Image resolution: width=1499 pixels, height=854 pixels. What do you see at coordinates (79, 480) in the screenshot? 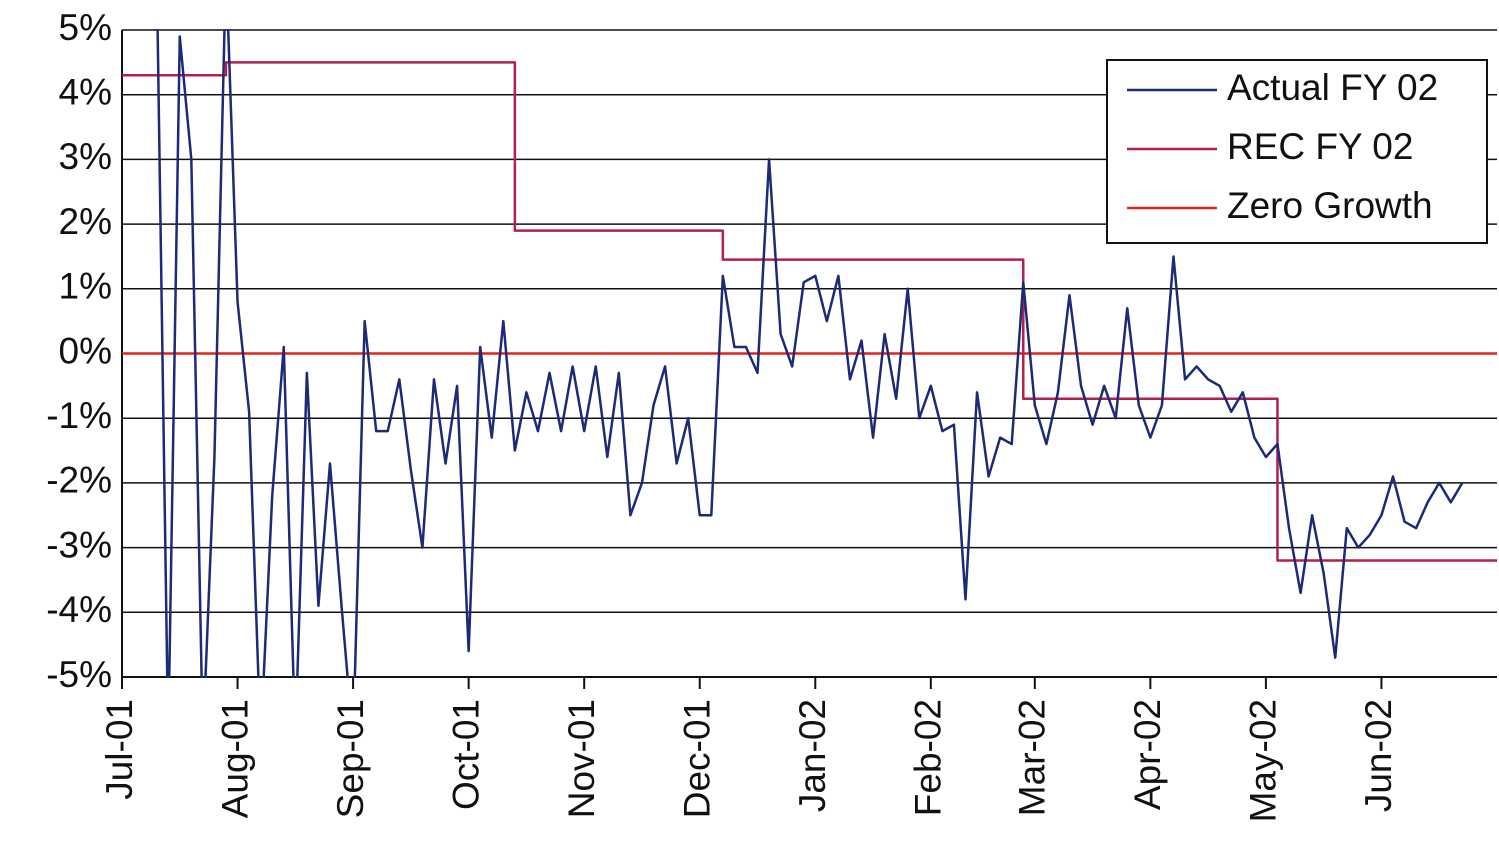
I see `y-tick-label: -2%` at bounding box center [79, 480].